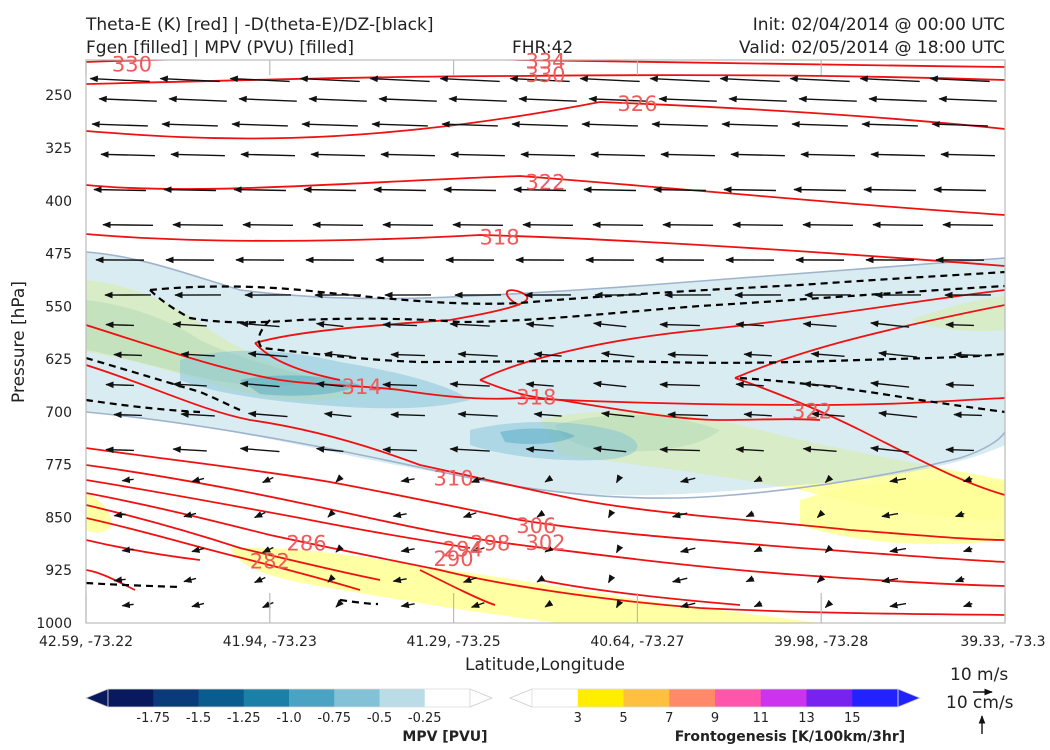 The width and height of the screenshot is (1050, 750). I want to click on colorbar-tick-label: -0.25, so click(425, 718).